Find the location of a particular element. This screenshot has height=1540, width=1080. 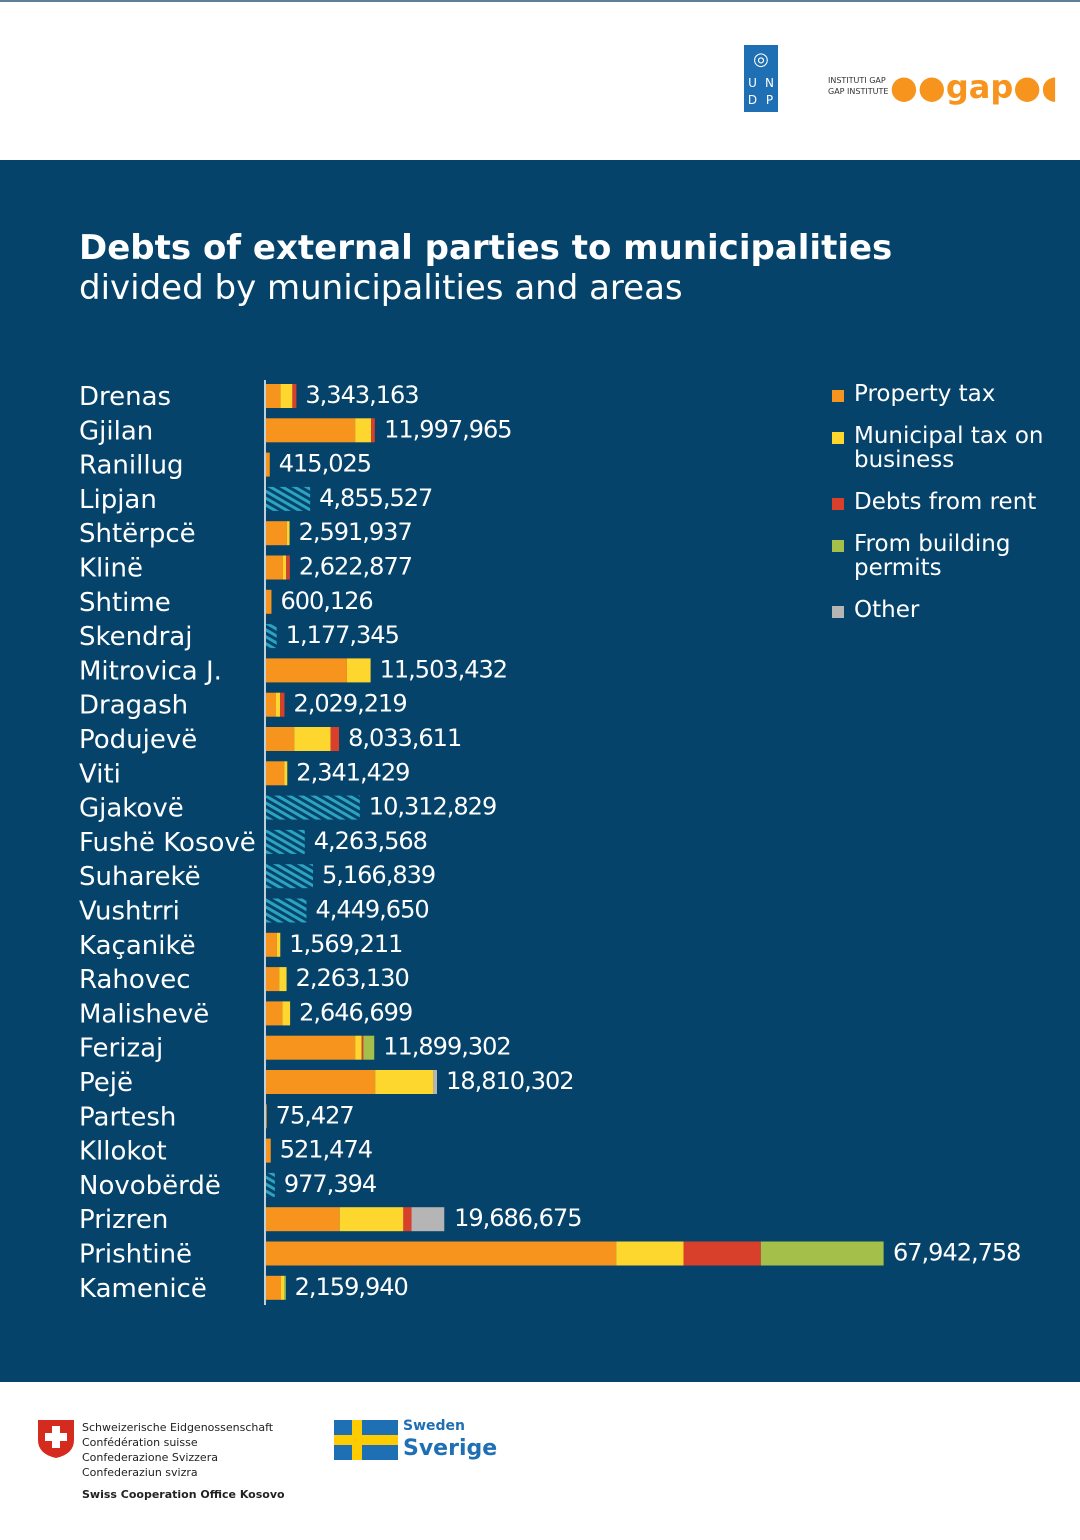

undp-letter: D is located at coordinates (752, 100).